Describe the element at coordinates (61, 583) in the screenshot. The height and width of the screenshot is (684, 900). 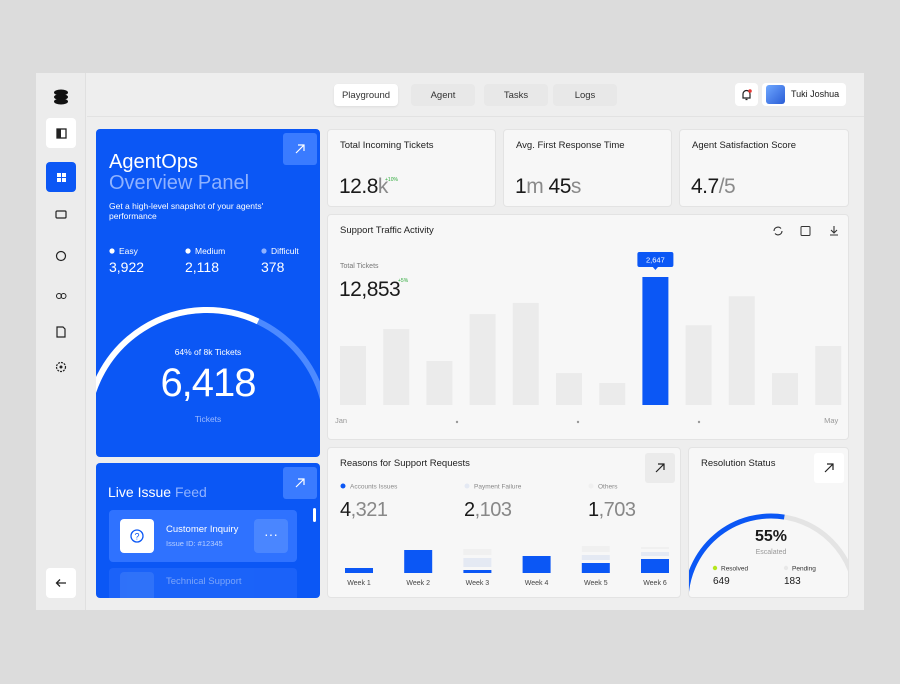
I see `collapse-button` at that location.